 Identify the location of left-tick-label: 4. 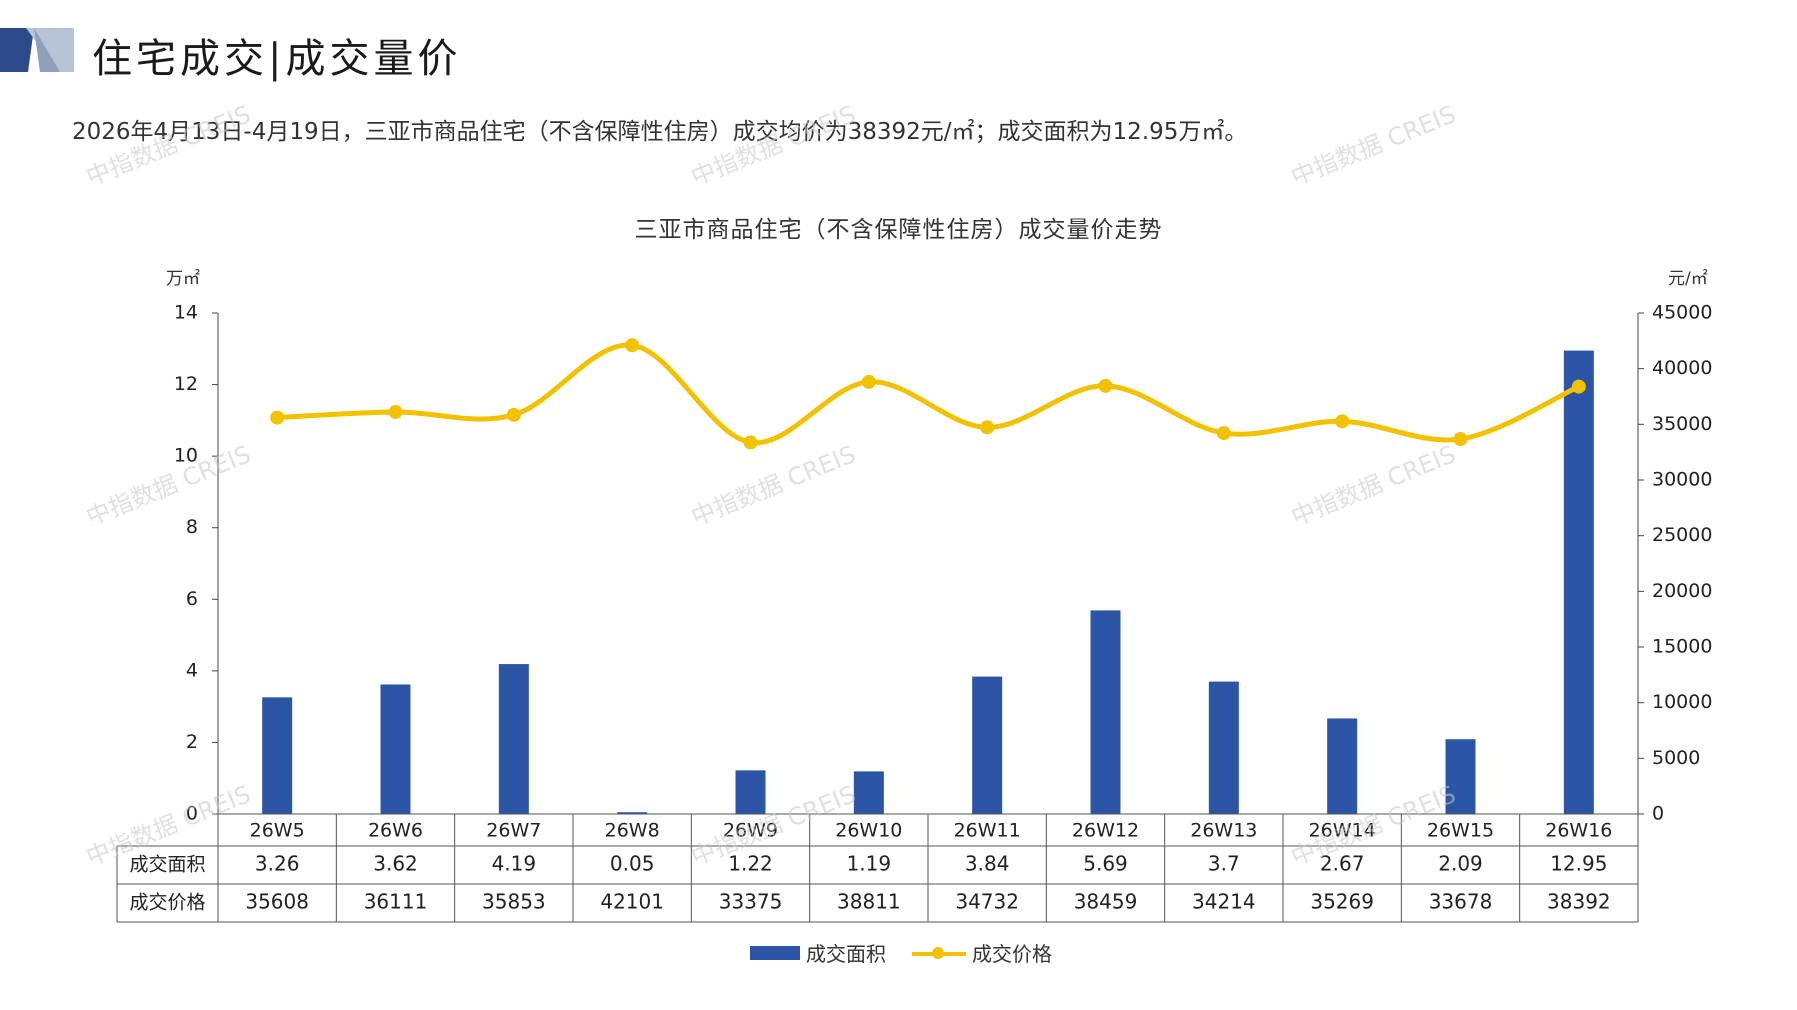
(192, 670).